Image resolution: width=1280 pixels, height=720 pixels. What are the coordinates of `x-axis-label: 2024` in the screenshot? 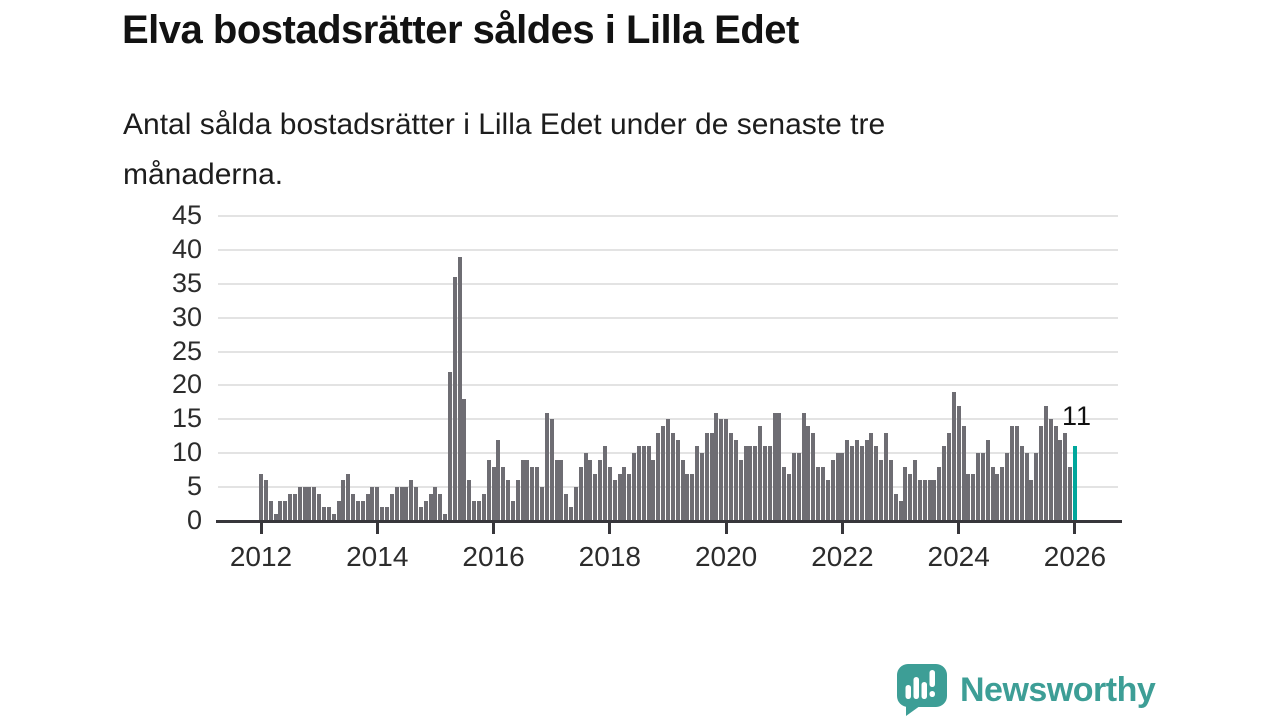 It's located at (958, 556).